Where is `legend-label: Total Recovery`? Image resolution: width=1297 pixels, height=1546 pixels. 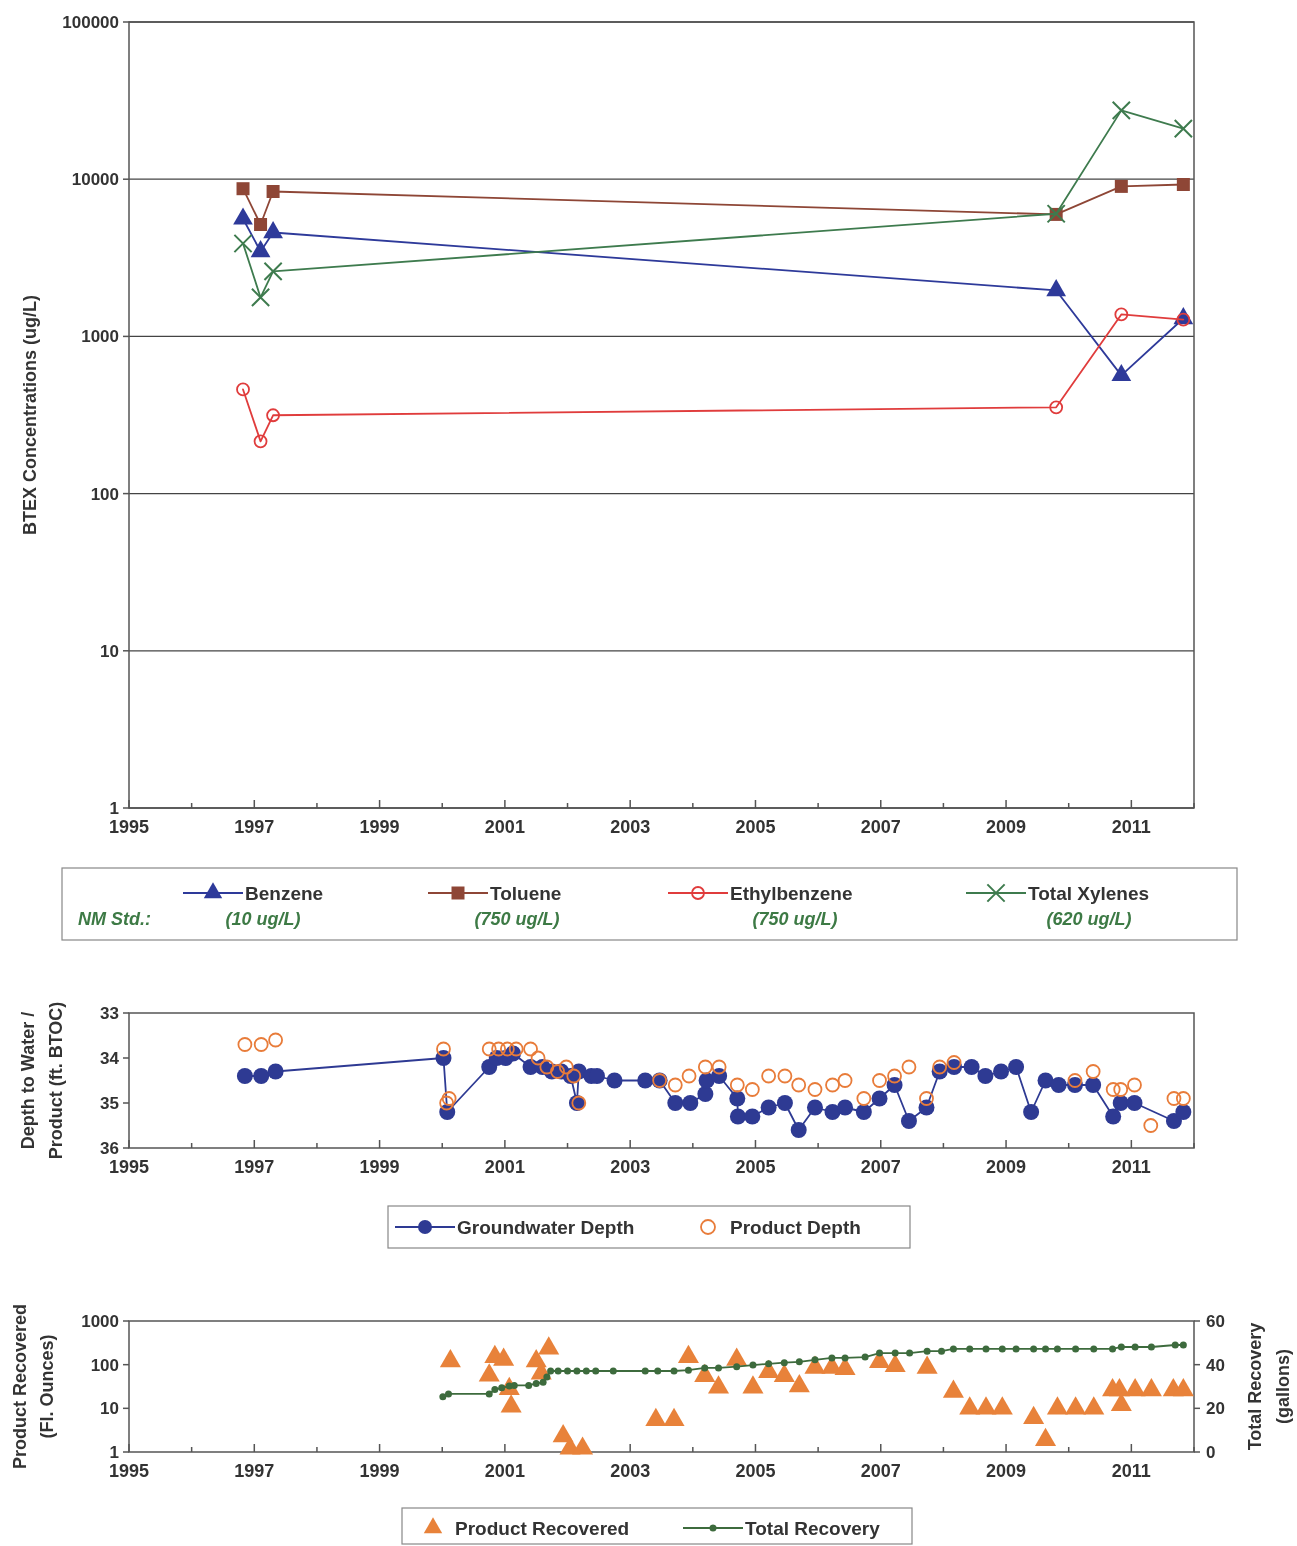
legend-label: Total Recovery is located at coordinates (813, 1528).